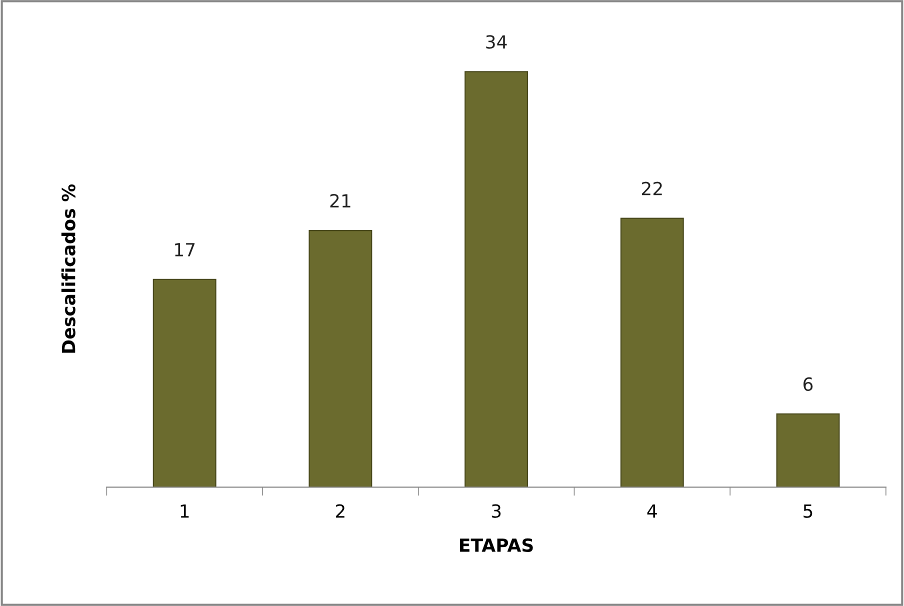 Image resolution: width=904 pixels, height=606 pixels. What do you see at coordinates (496, 511) in the screenshot?
I see `x-tick-label: 3` at bounding box center [496, 511].